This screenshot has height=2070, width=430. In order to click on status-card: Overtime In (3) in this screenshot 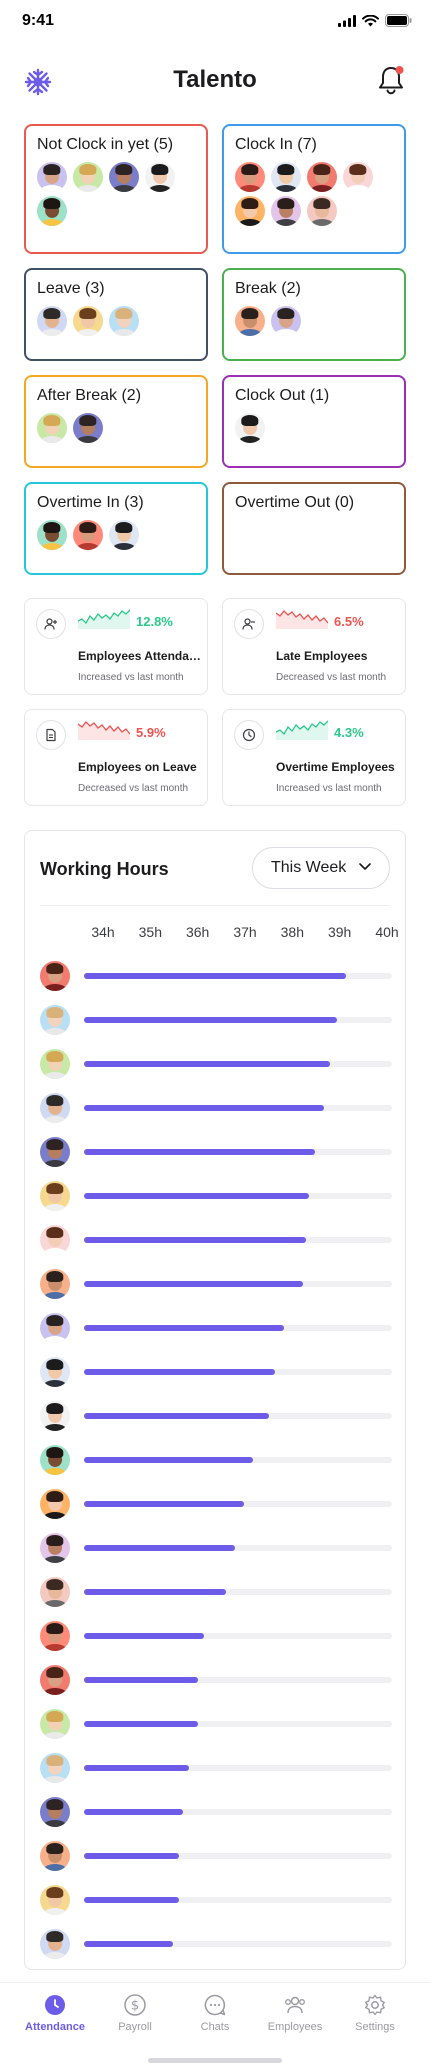, I will do `click(116, 528)`.